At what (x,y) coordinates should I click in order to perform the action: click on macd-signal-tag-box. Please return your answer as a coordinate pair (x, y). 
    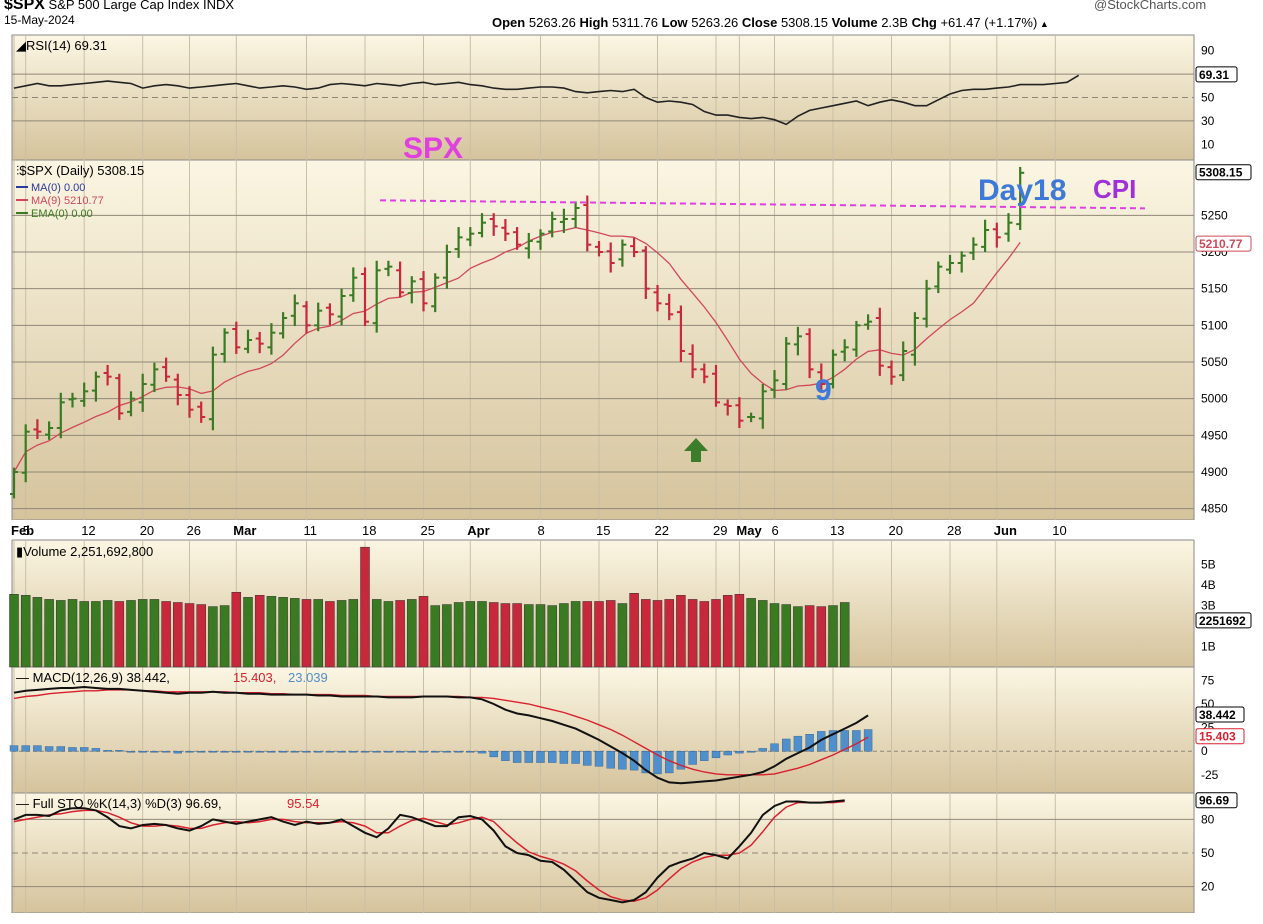
    Looking at the image, I should click on (1220, 736).